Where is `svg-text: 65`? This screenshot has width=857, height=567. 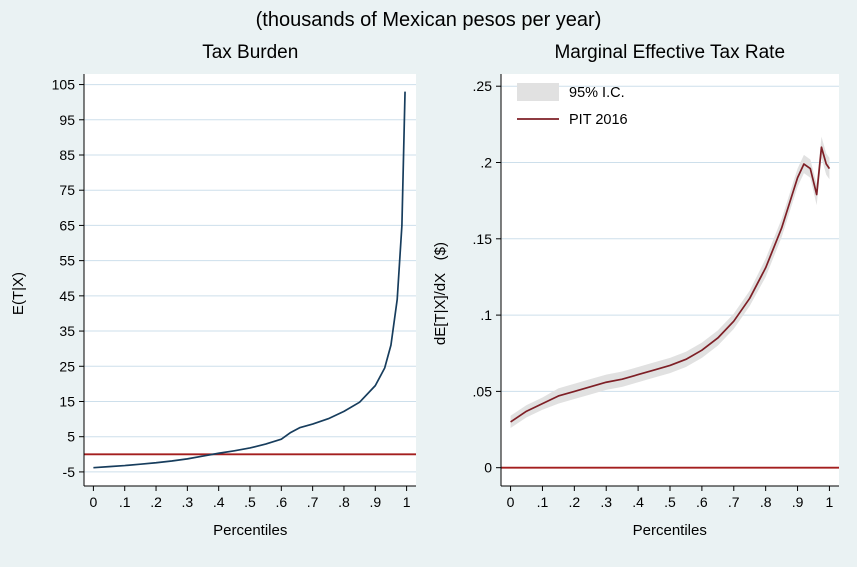 svg-text: 65 is located at coordinates (67, 225).